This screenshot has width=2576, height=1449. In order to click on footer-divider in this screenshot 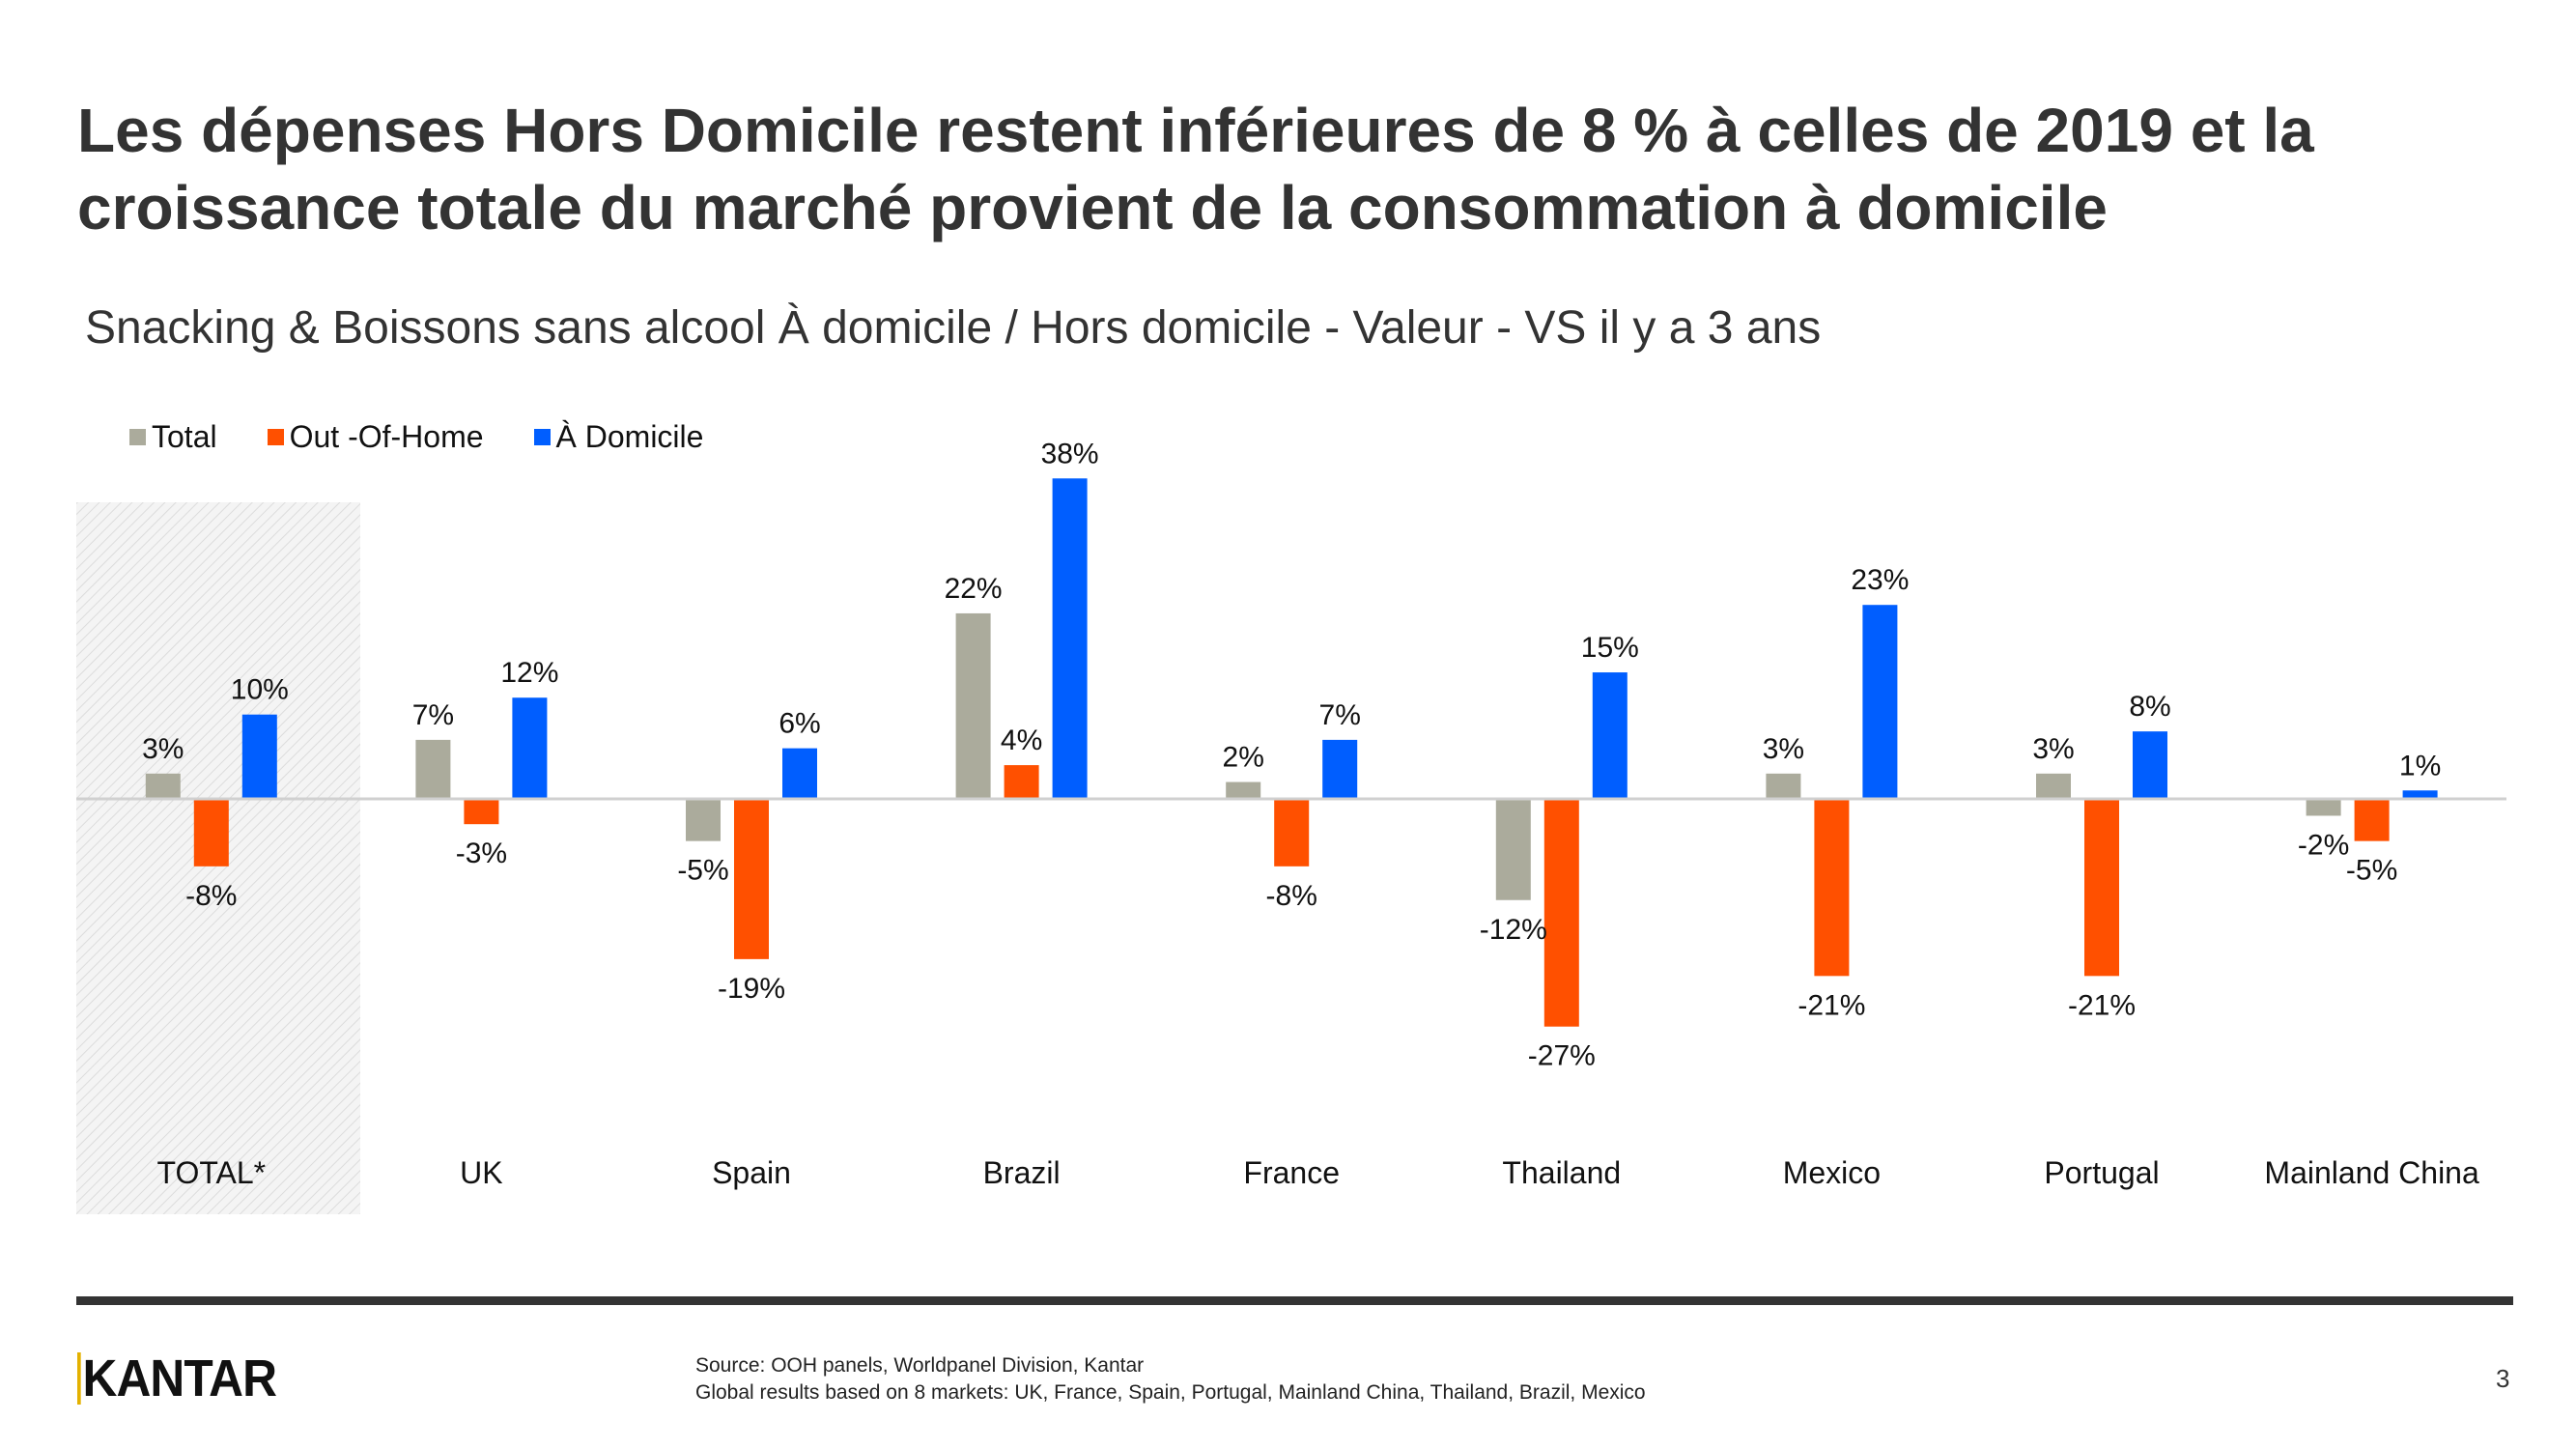, I will do `click(1294, 1300)`.